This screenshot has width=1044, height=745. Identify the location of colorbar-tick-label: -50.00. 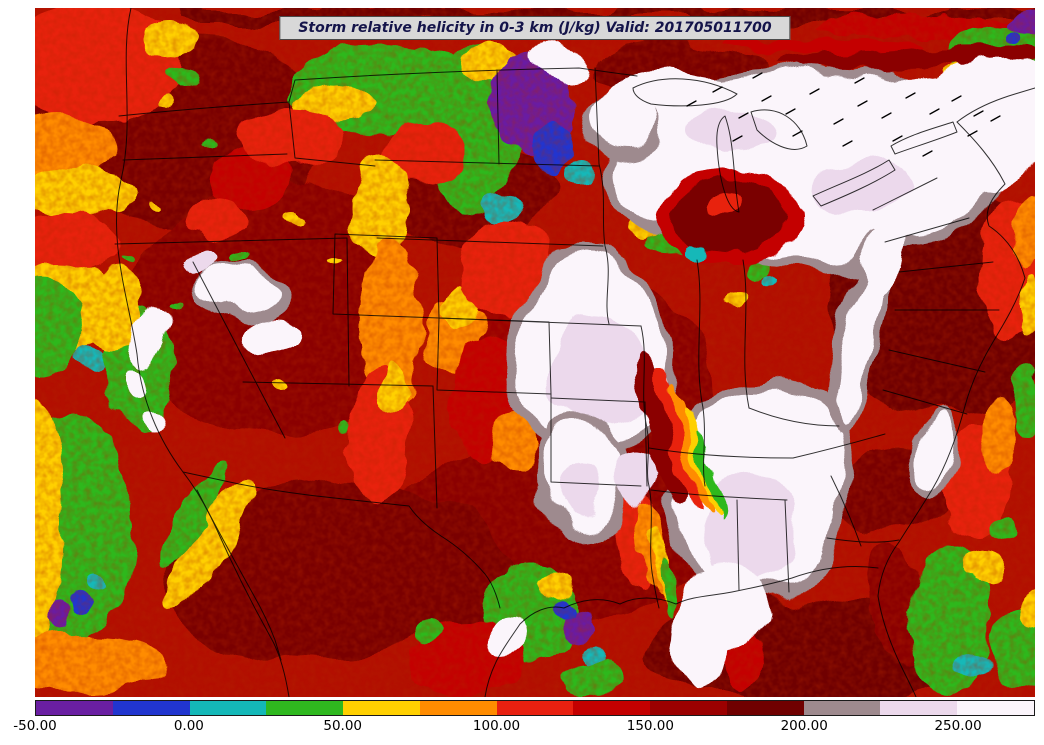
(35, 726).